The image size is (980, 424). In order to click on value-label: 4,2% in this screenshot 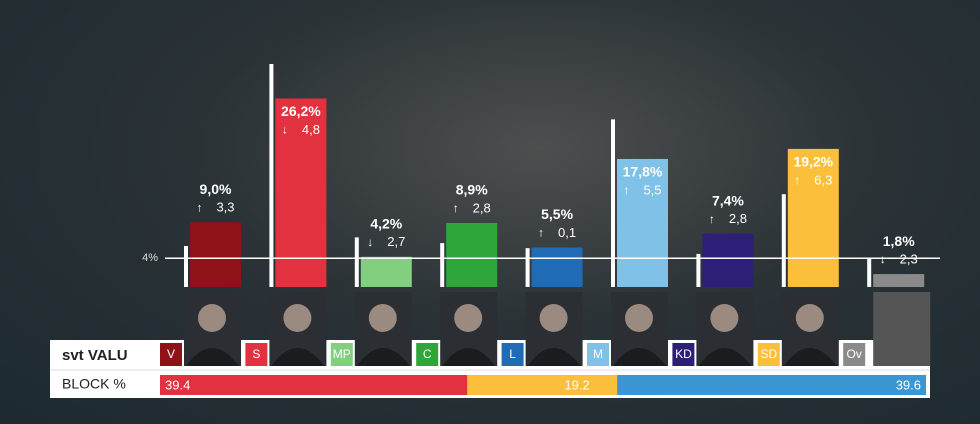, I will do `click(386, 223)`.